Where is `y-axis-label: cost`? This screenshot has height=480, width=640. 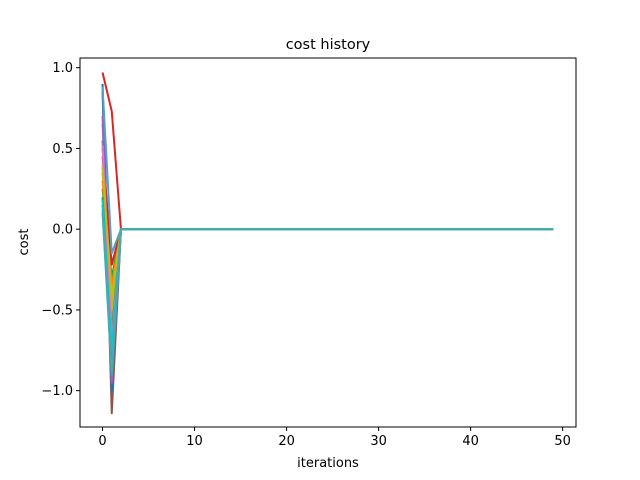
y-axis-label: cost is located at coordinates (24, 242).